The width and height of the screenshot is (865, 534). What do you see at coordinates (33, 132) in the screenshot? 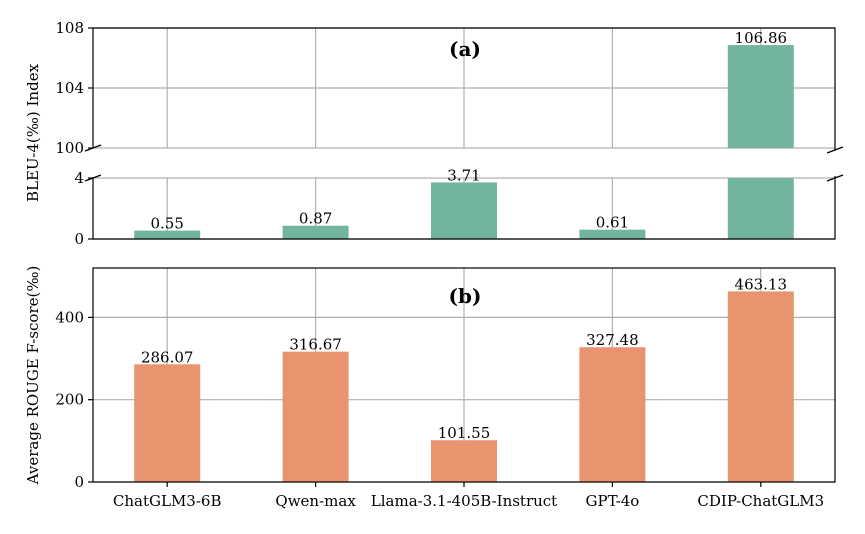
I see `panel-a-y-axis-label: BLEU-4(‰) Index` at bounding box center [33, 132].